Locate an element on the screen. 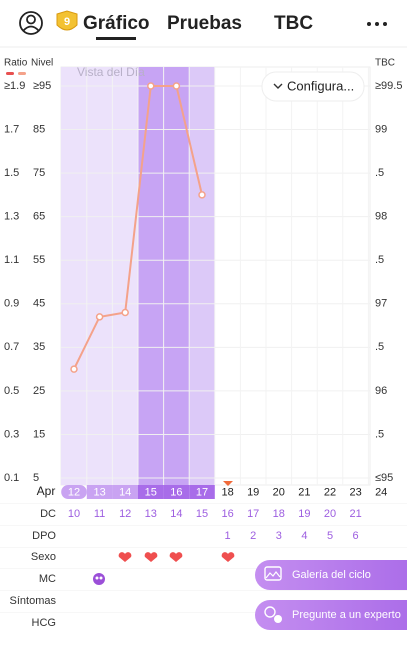 The image size is (407, 655). row-value: 20 is located at coordinates (330, 514).